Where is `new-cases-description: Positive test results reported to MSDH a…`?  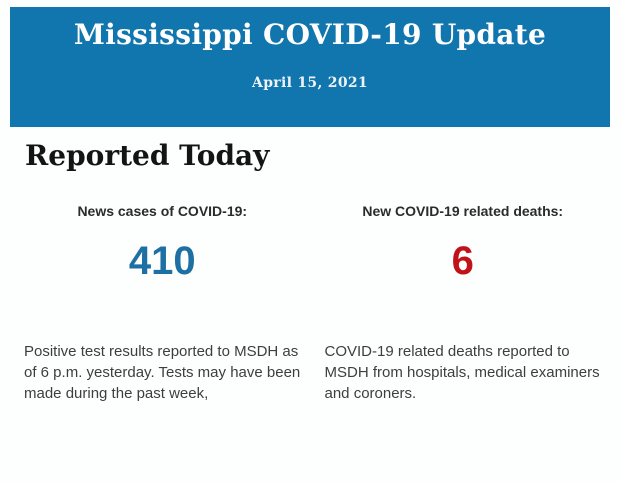 new-cases-description: Positive test results reported to MSDH a… is located at coordinates (162, 372).